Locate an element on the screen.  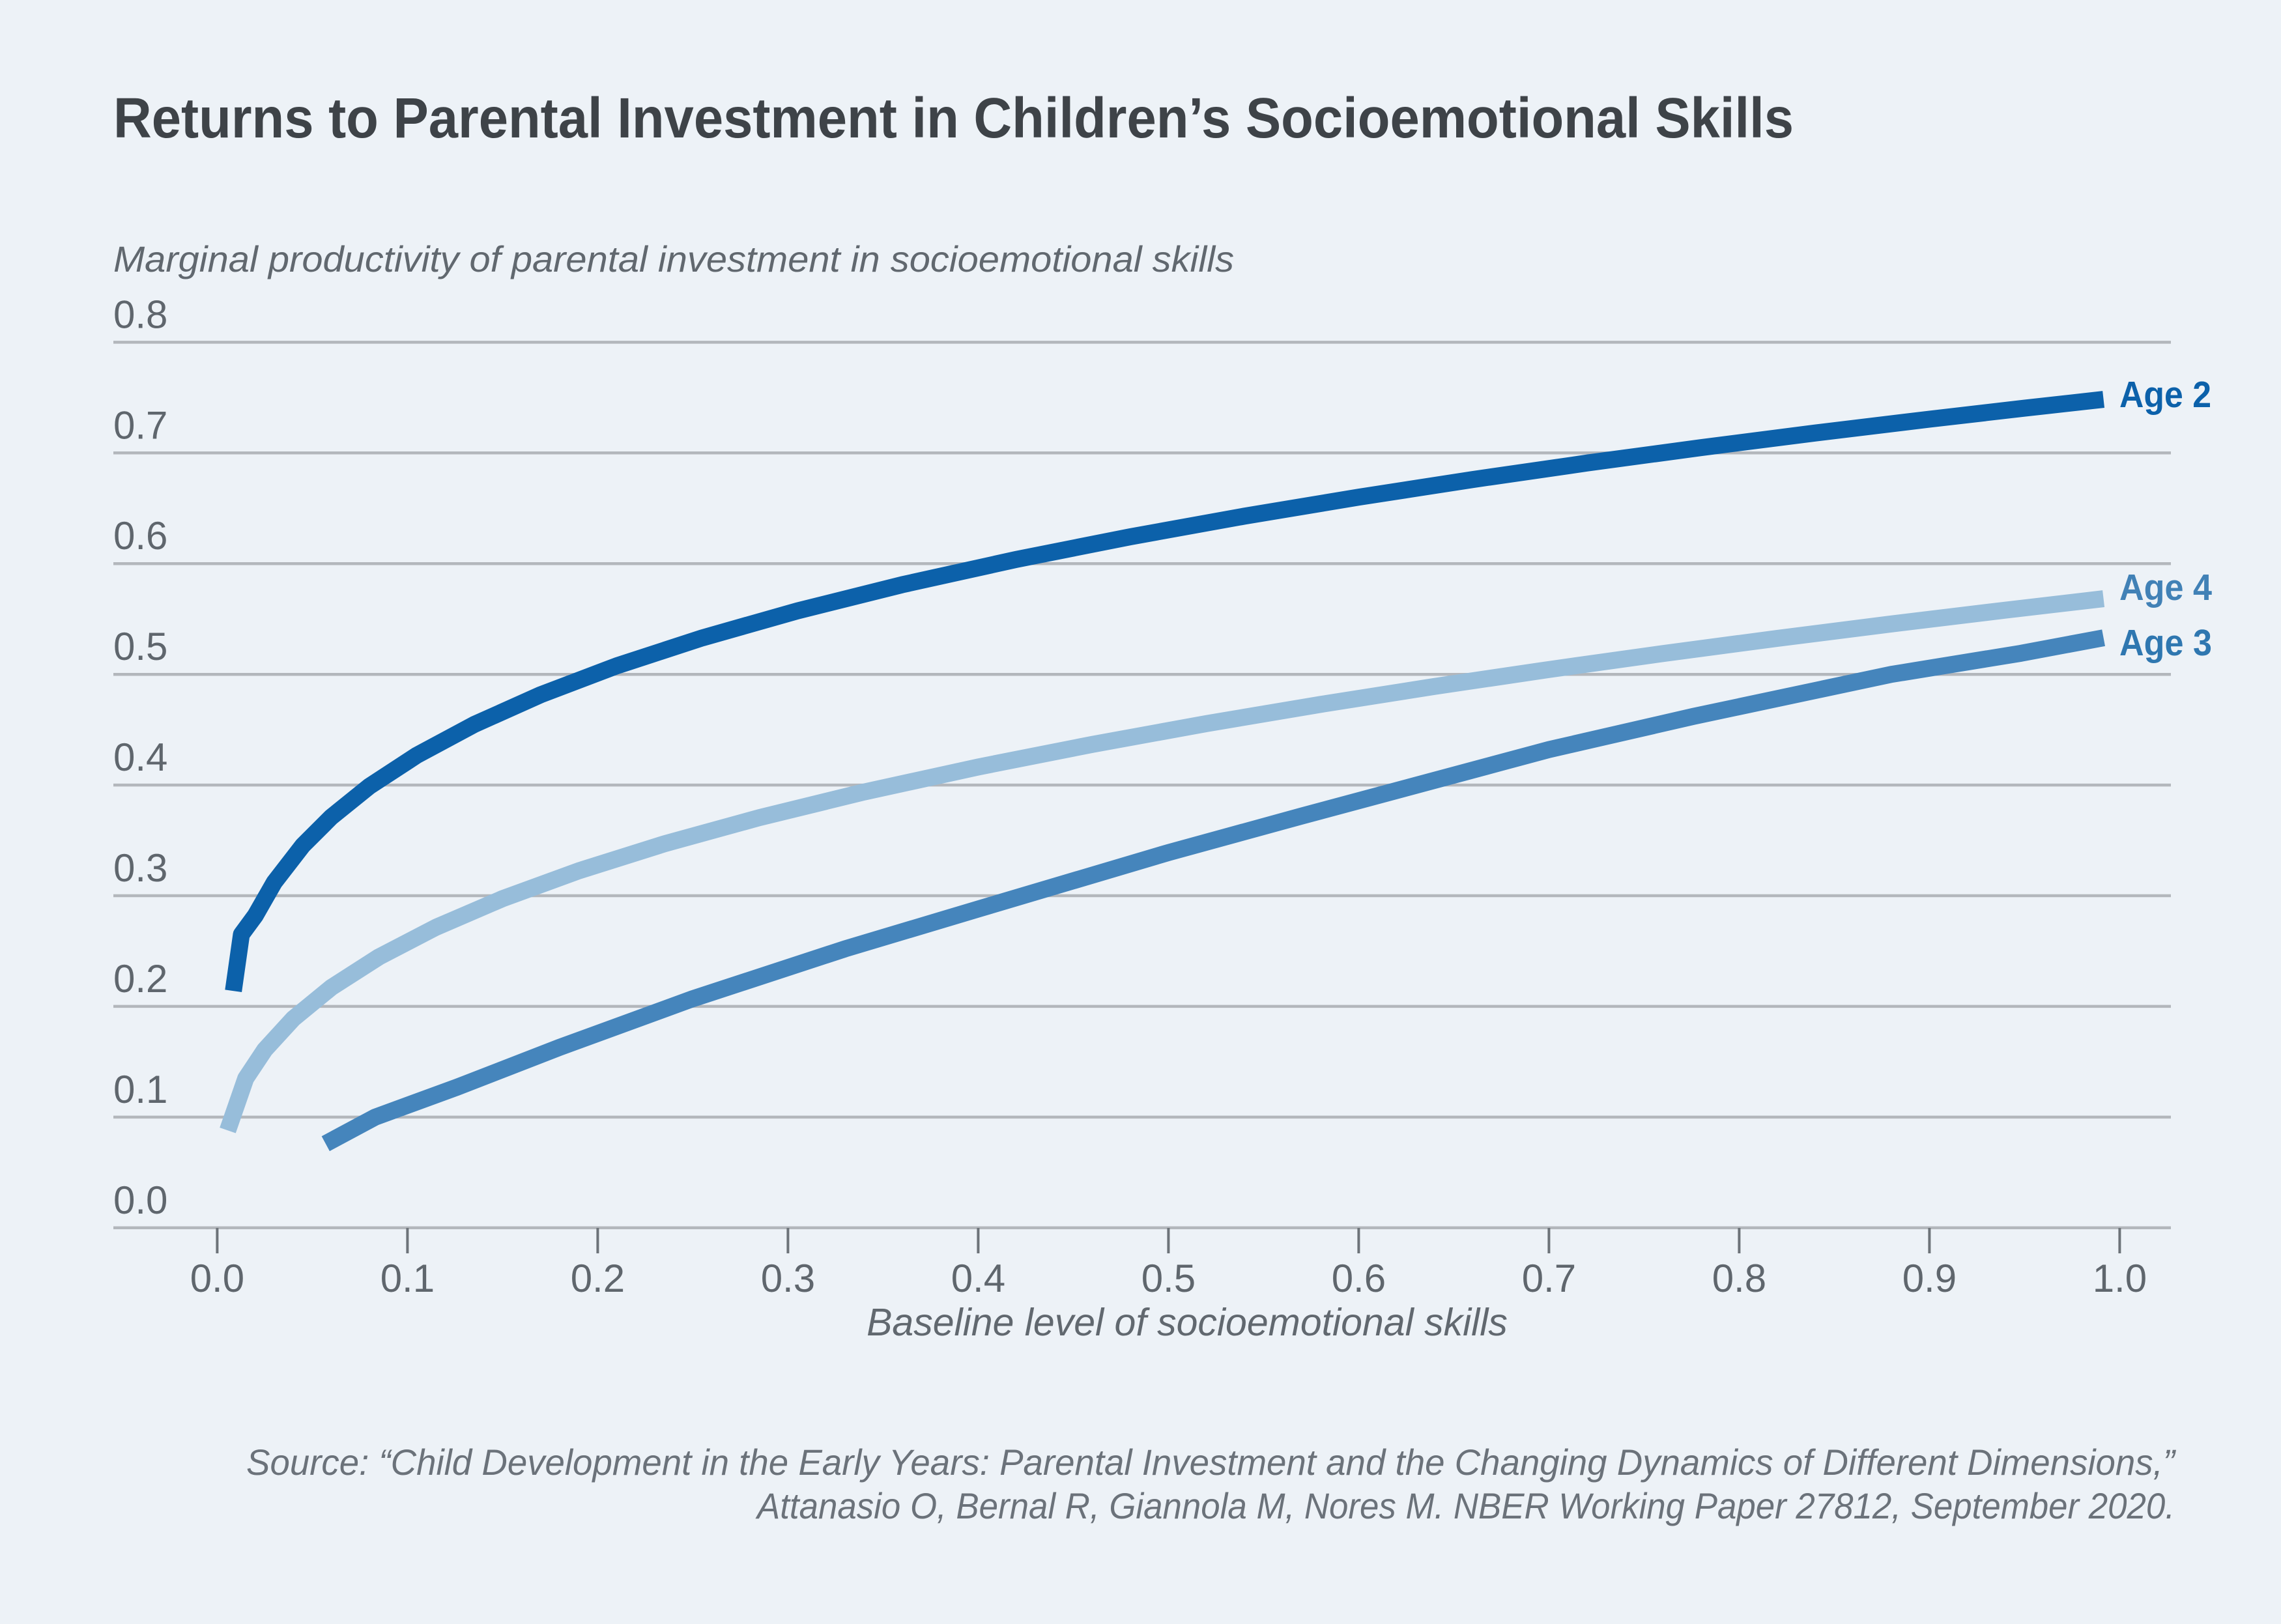
svg-text:Baseline level of socioemotion: Baseline level of socioemotional skills is located at coordinates (1187, 1322).